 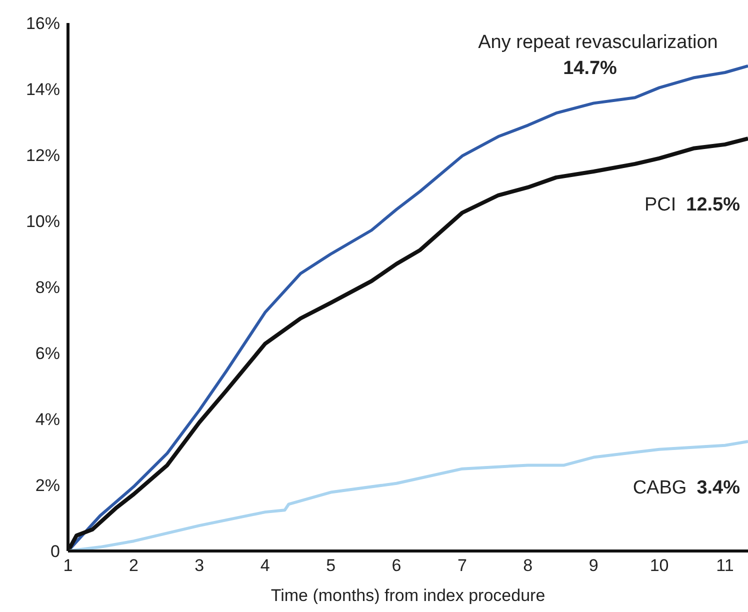 What do you see at coordinates (47, 486) in the screenshot?
I see `y-tick-label: 2%` at bounding box center [47, 486].